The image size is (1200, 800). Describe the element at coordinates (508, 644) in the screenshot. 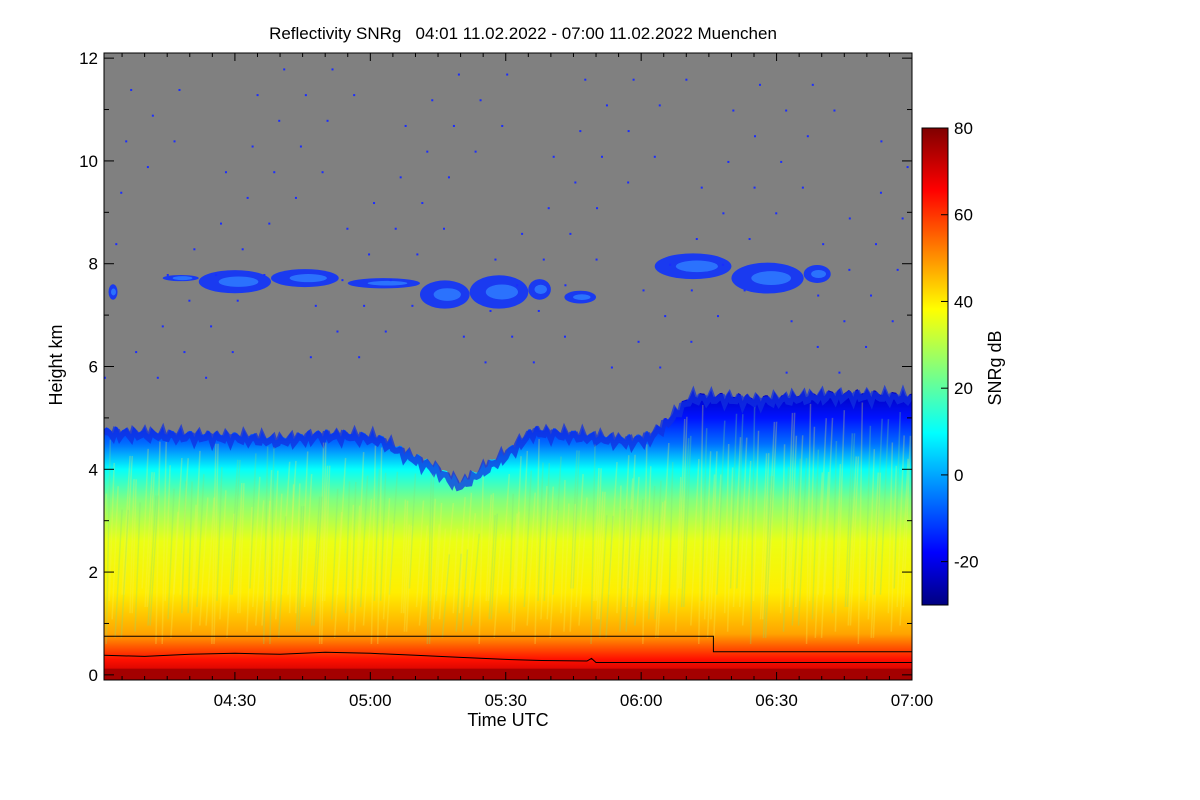

I see `boundary-line-upper` at that location.